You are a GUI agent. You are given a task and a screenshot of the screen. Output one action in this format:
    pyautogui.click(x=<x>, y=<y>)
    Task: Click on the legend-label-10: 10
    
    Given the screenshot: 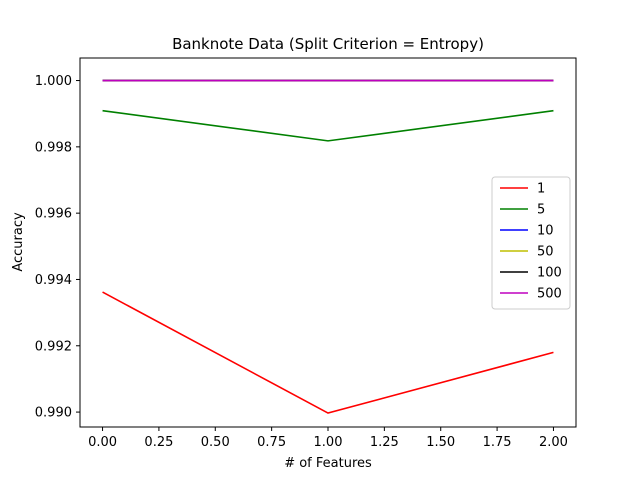 What is the action you would take?
    pyautogui.click(x=545, y=231)
    